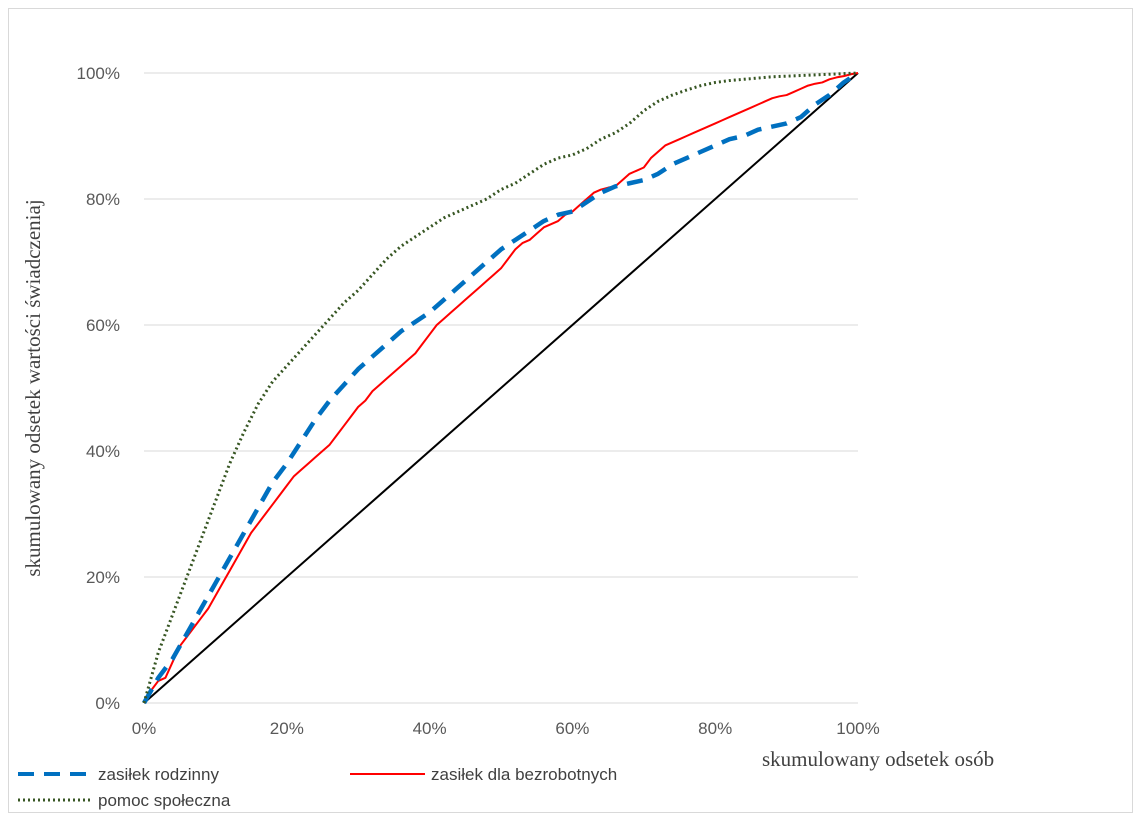 This screenshot has width=1135, height=815. Describe the element at coordinates (98, 388) in the screenshot. I see `y-axis-ticks: 0% 20% 40% 60% 80% 100%` at that location.